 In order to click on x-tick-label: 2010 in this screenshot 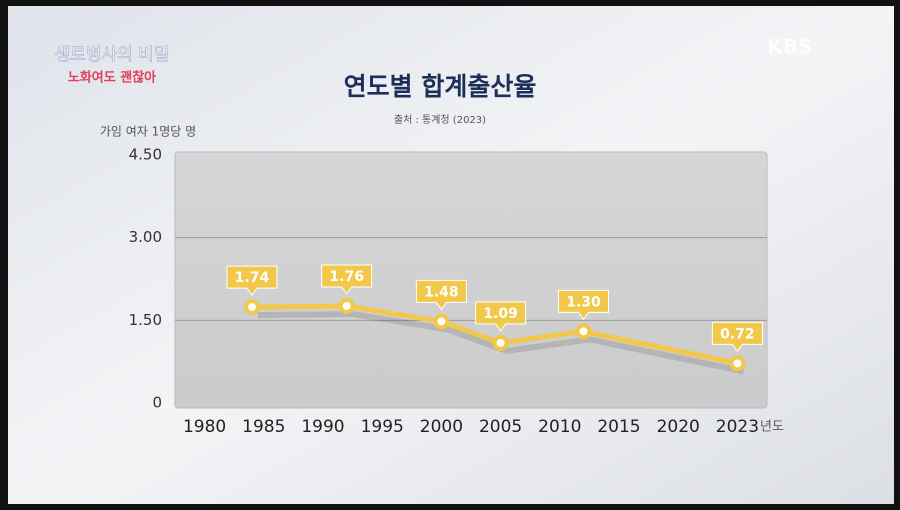, I will do `click(559, 427)`.